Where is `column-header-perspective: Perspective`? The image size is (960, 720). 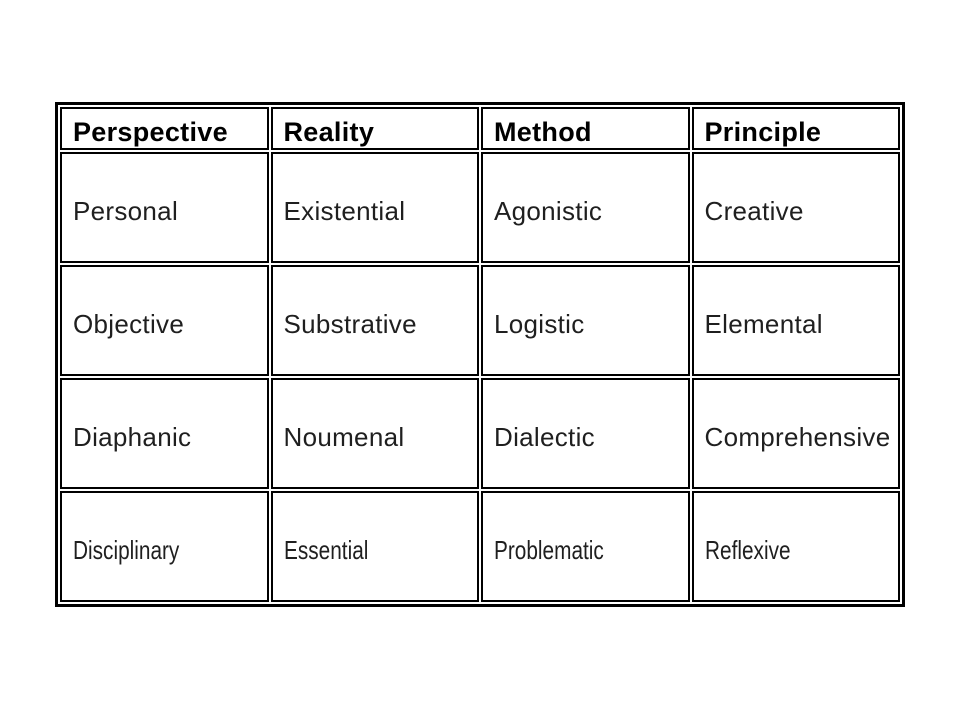
column-header-perspective: Perspective is located at coordinates (164, 128).